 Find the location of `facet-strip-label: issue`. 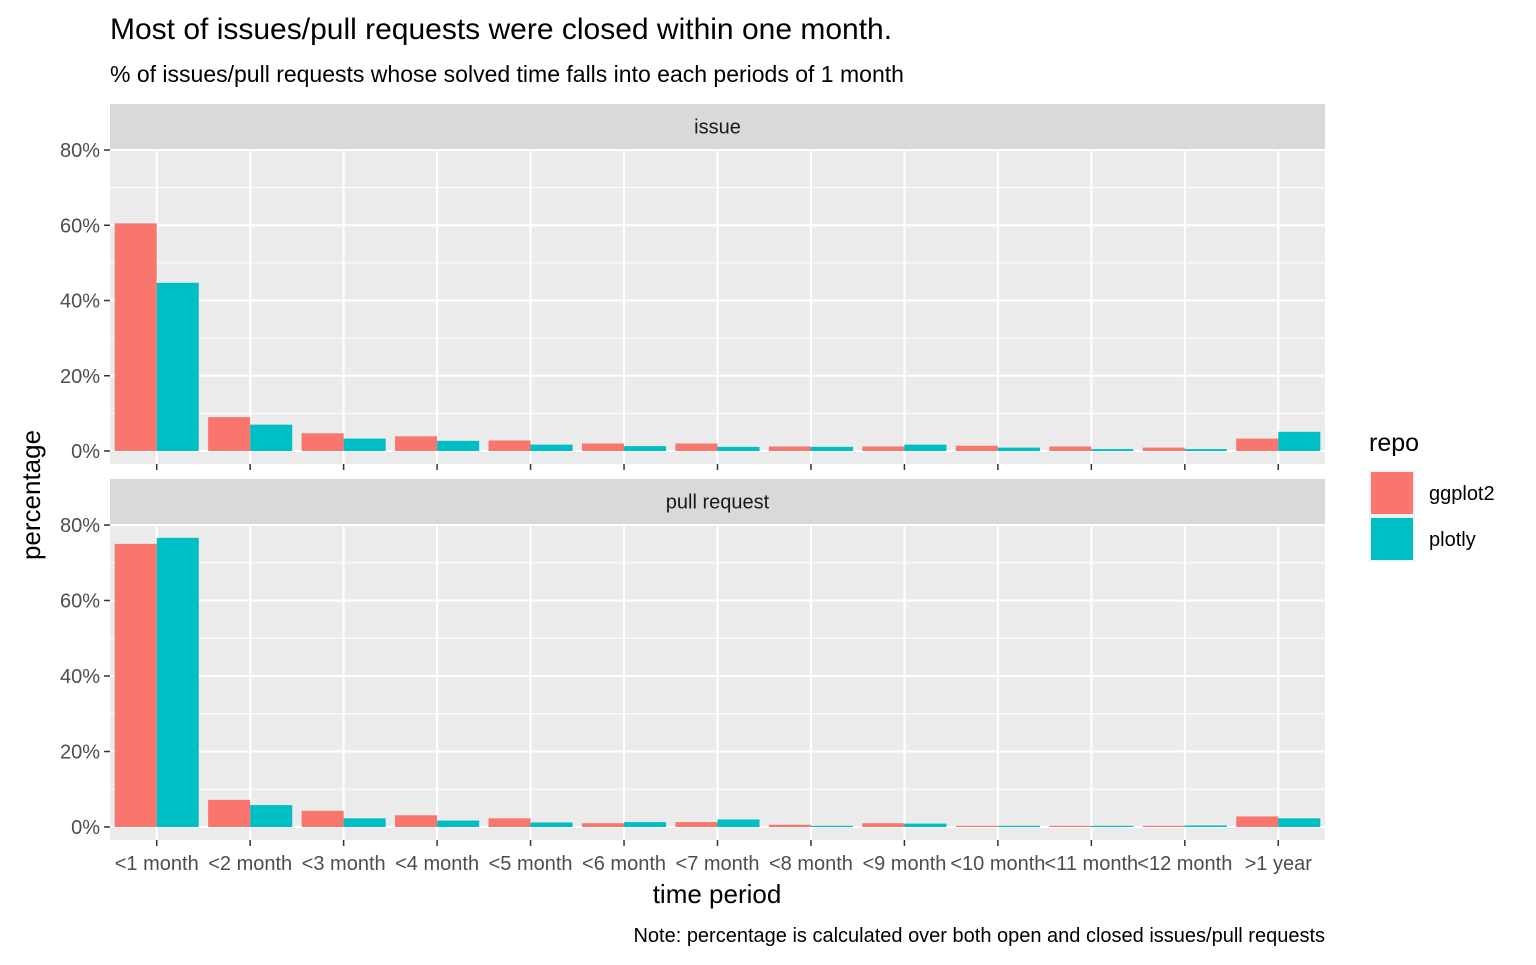

facet-strip-label: issue is located at coordinates (717, 128).